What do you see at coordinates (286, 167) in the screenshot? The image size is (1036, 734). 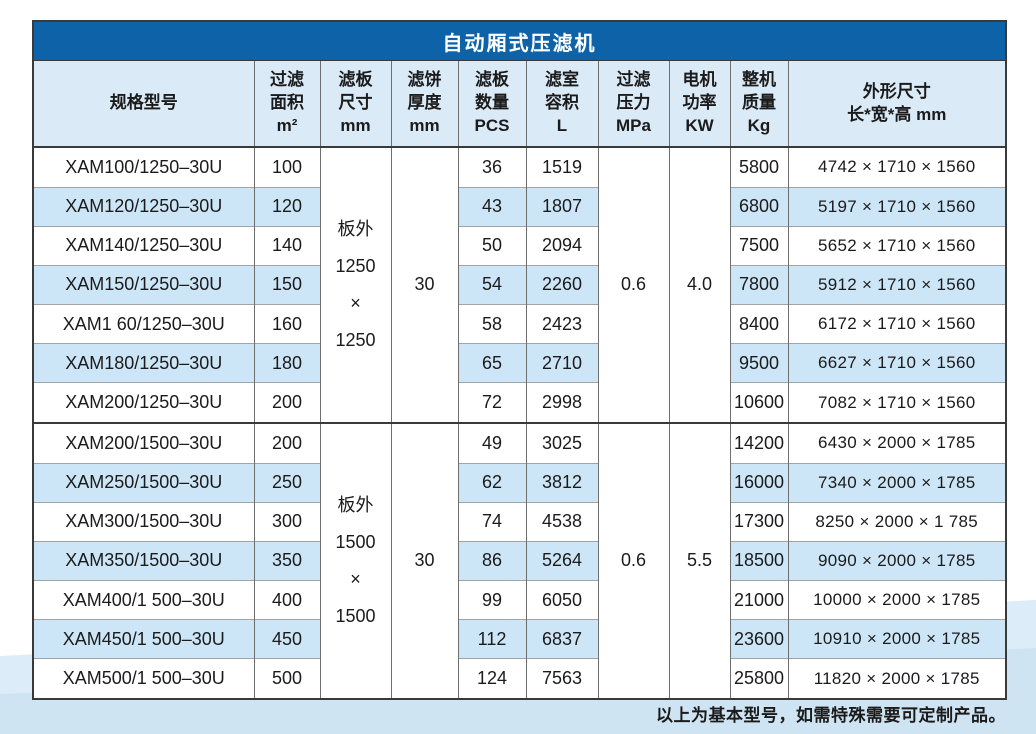 I see `area-cell: 100` at bounding box center [286, 167].